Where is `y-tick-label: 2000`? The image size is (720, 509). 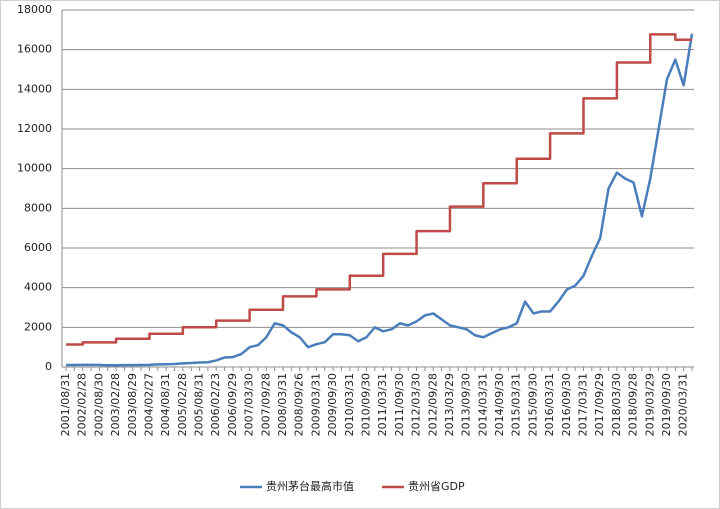
y-tick-label: 2000 is located at coordinates (38, 326).